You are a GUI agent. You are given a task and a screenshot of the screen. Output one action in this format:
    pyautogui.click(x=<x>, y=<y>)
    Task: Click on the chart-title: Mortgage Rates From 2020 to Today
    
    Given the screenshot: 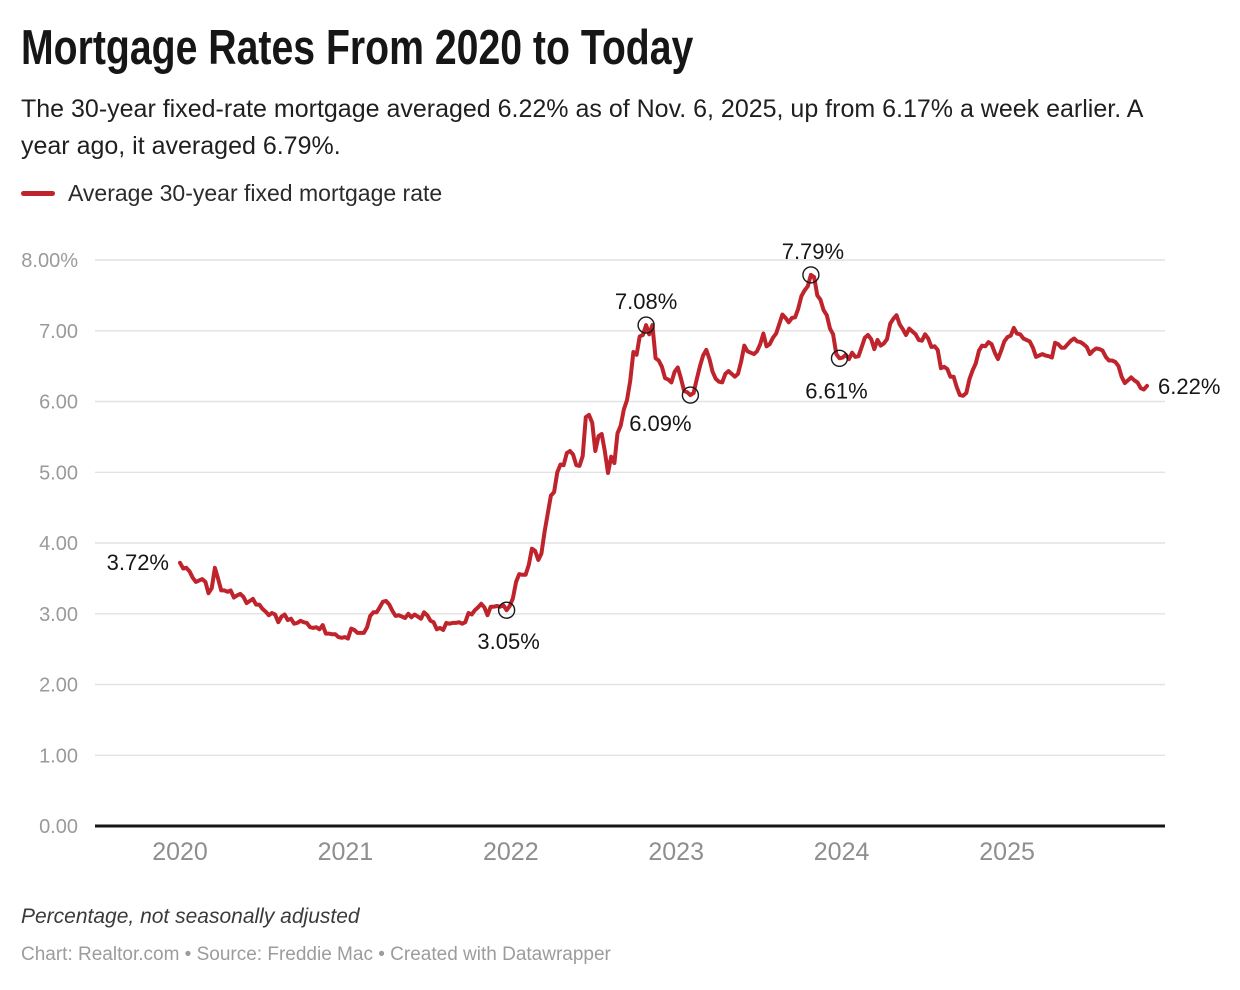 What is the action you would take?
    pyautogui.click(x=357, y=48)
    